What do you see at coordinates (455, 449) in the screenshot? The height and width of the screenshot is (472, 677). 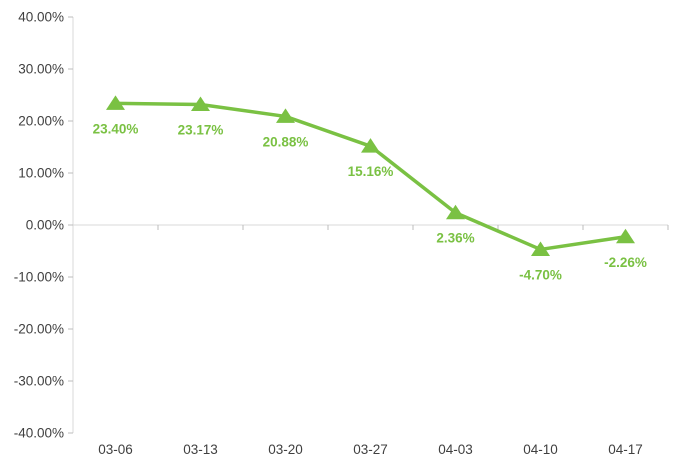 I see `x-axis-category-label: 04-03` at bounding box center [455, 449].